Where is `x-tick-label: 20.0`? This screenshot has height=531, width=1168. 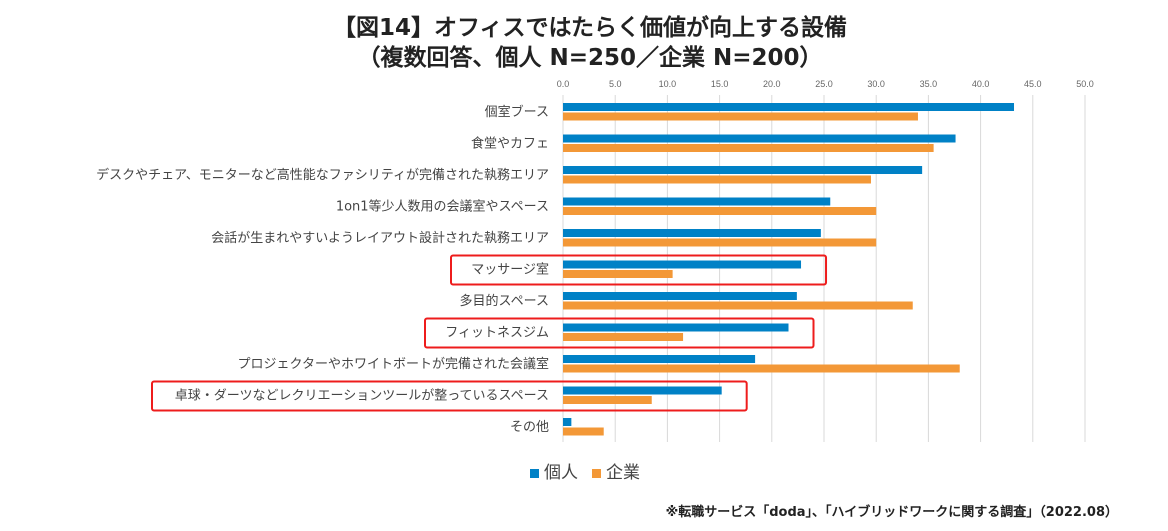 x-tick-label: 20.0 is located at coordinates (772, 84).